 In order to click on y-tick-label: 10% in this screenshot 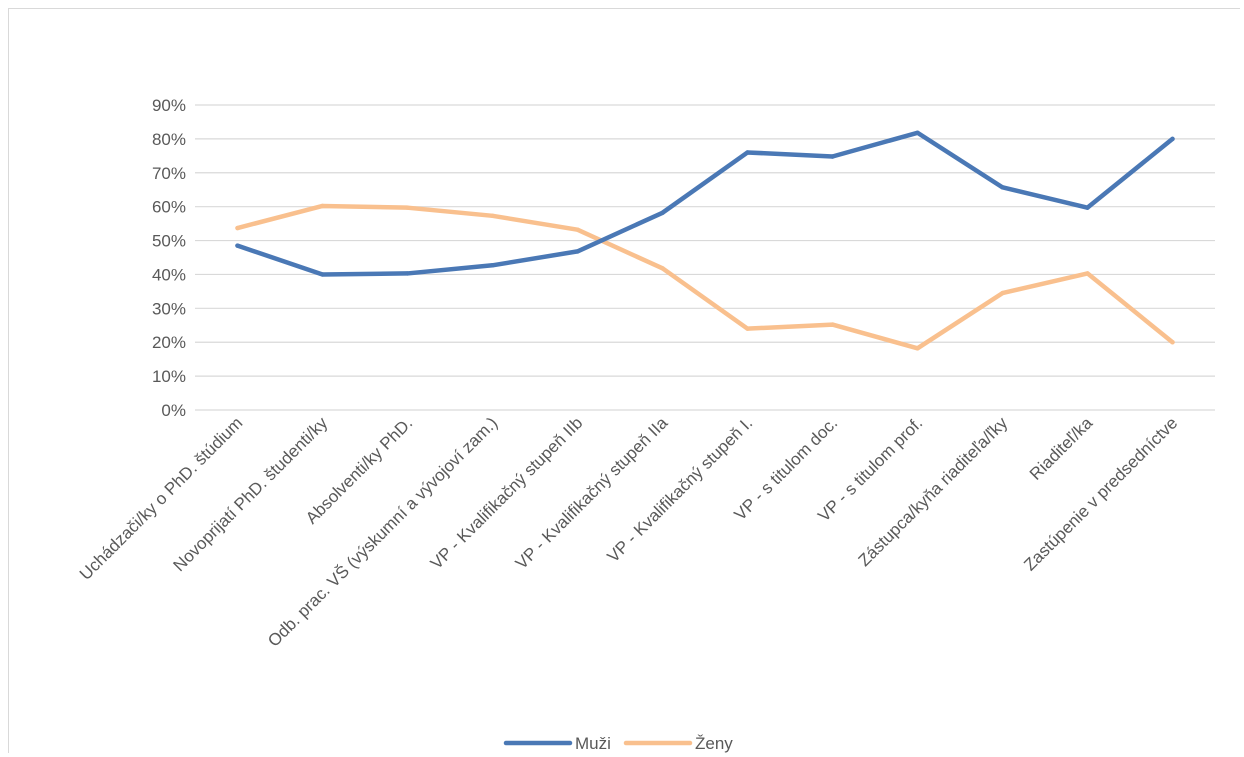, I will do `click(169, 376)`.